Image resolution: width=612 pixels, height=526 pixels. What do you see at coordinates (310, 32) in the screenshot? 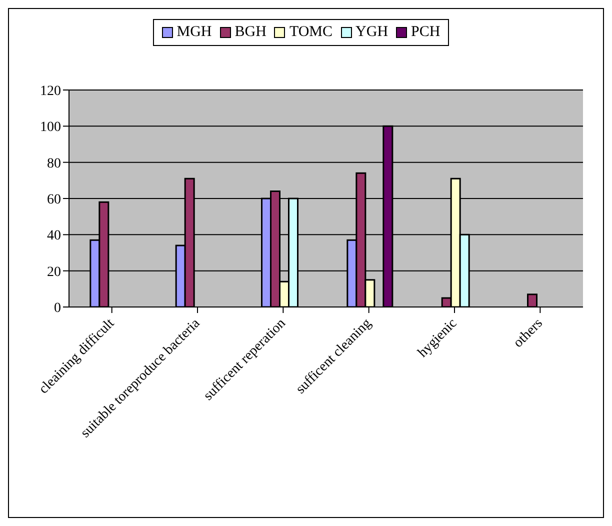
I see `legend-label: TOMC` at bounding box center [310, 32].